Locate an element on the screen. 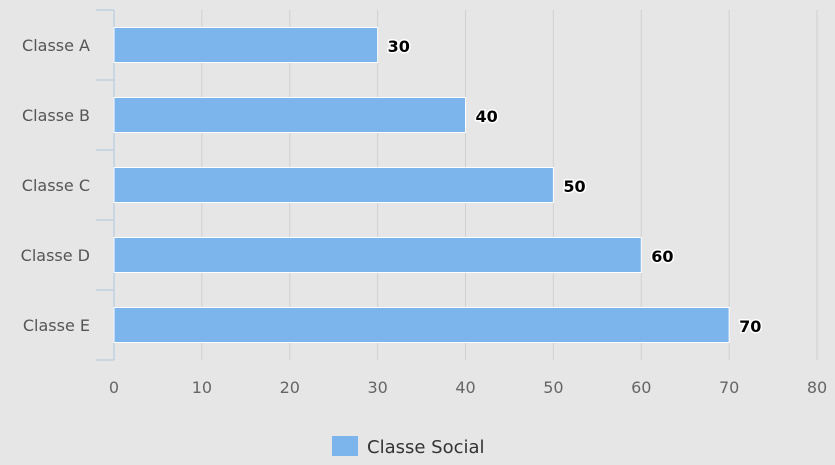 This screenshot has width=835, height=465. x-tick-label: 70 is located at coordinates (729, 387).